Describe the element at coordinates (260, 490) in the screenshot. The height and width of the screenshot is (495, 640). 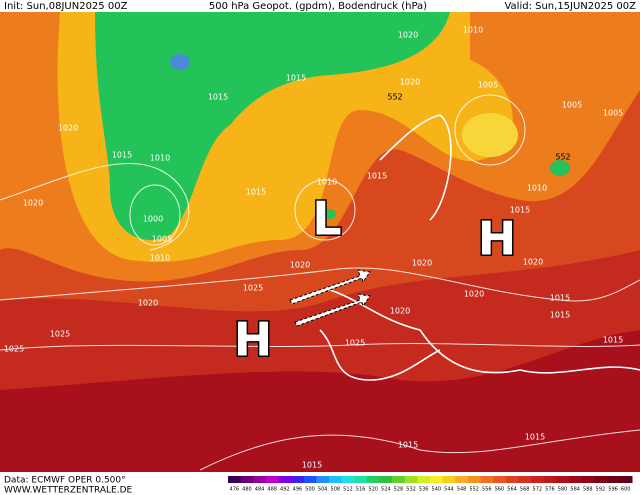
I see `colorbar-label: 484` at that location.